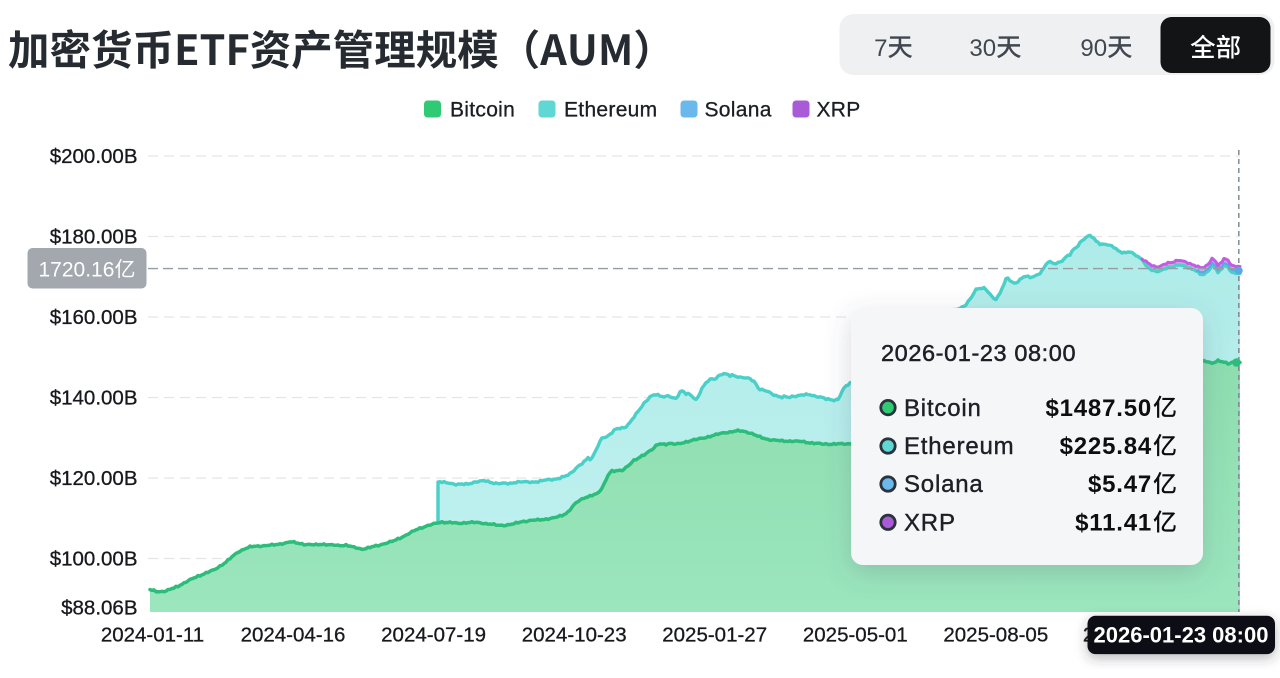 This screenshot has width=1280, height=678. Describe the element at coordinates (574, 635) in the screenshot. I see `svg-text: 2024-10-23` at that location.